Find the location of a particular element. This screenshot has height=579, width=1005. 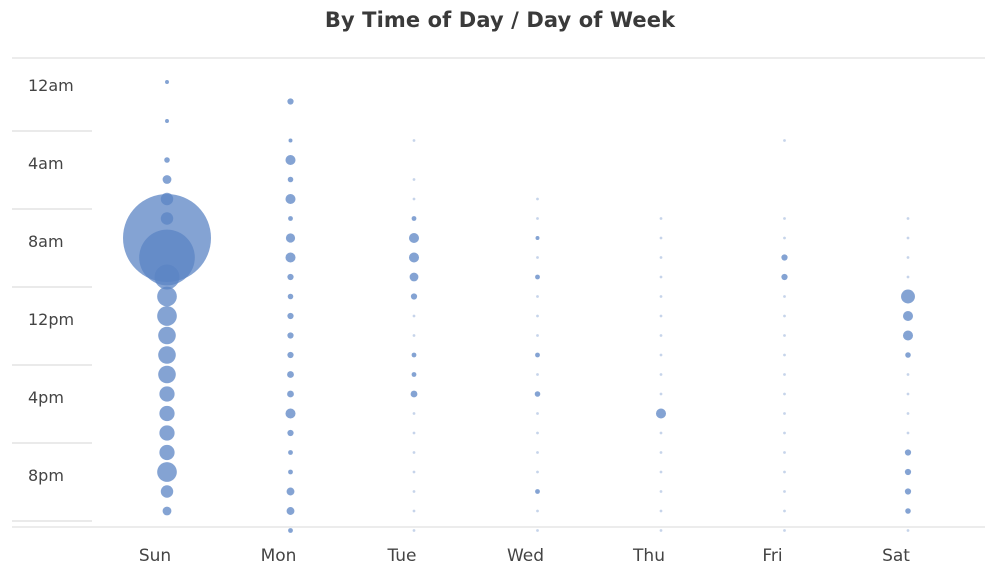

bubble-thu-h20 is located at coordinates (661, 472).